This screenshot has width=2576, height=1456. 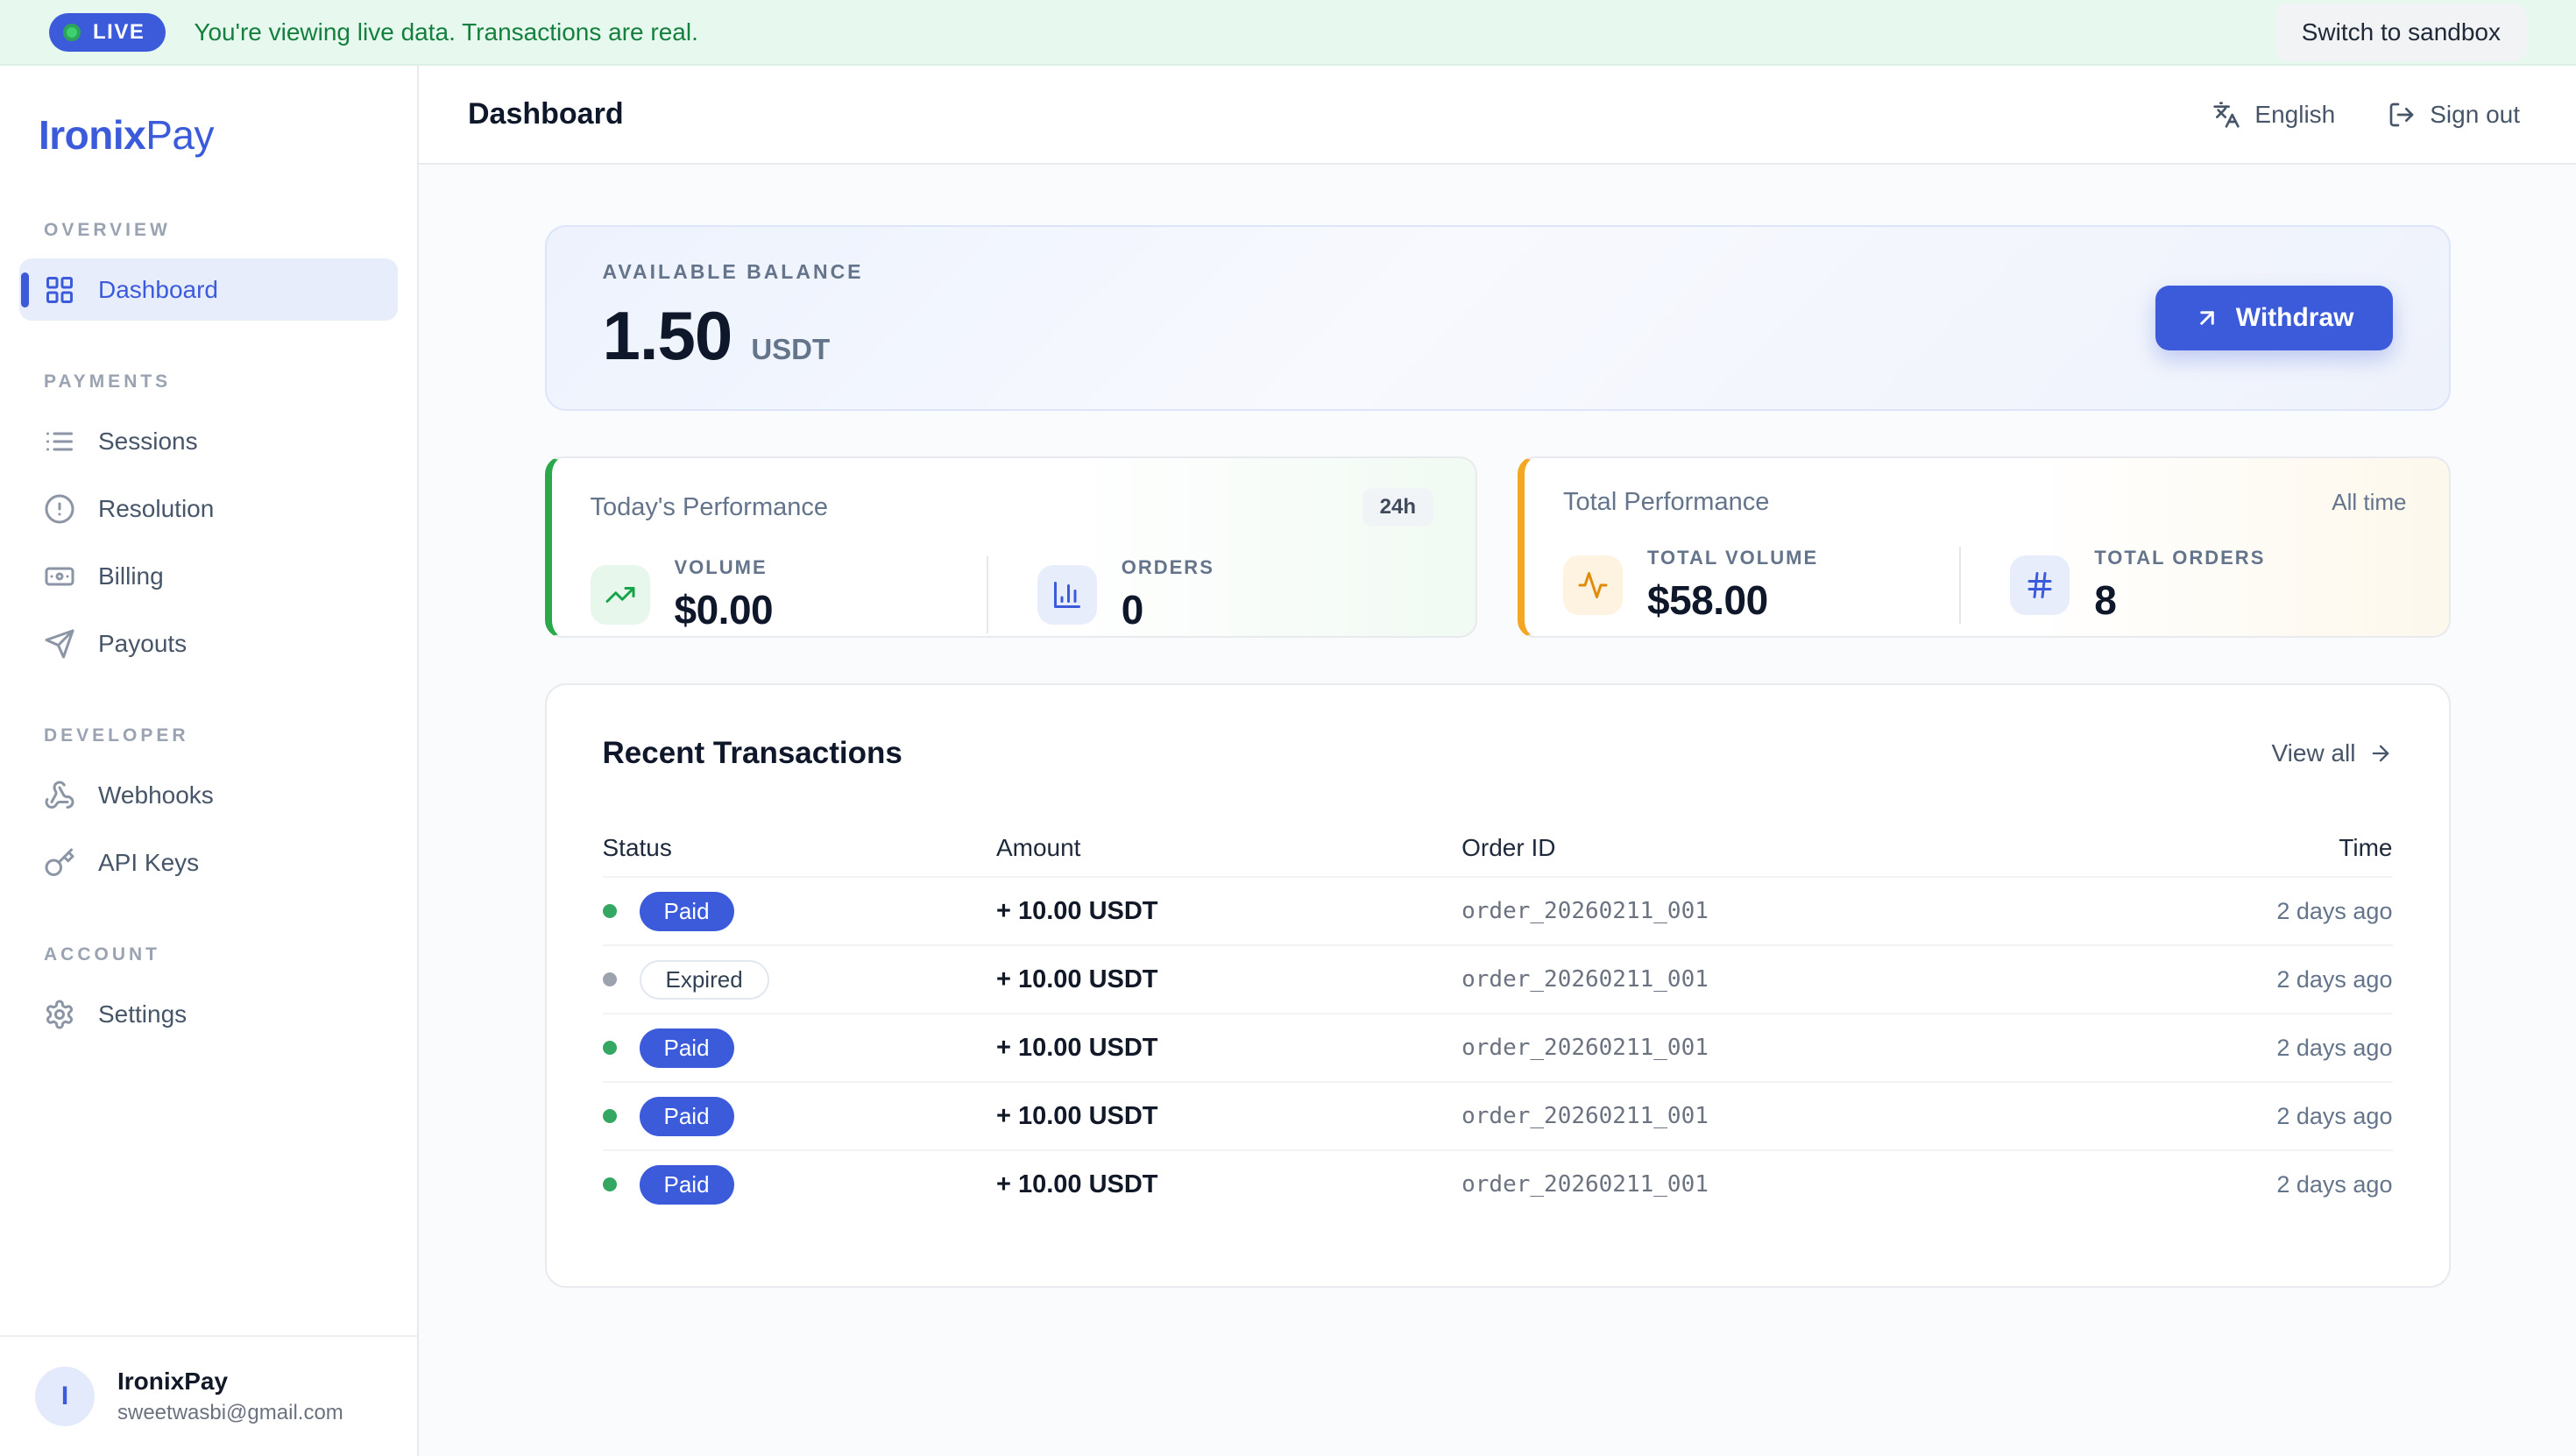 I want to click on volume-stat: VOLUME $0.00, so click(x=788, y=594).